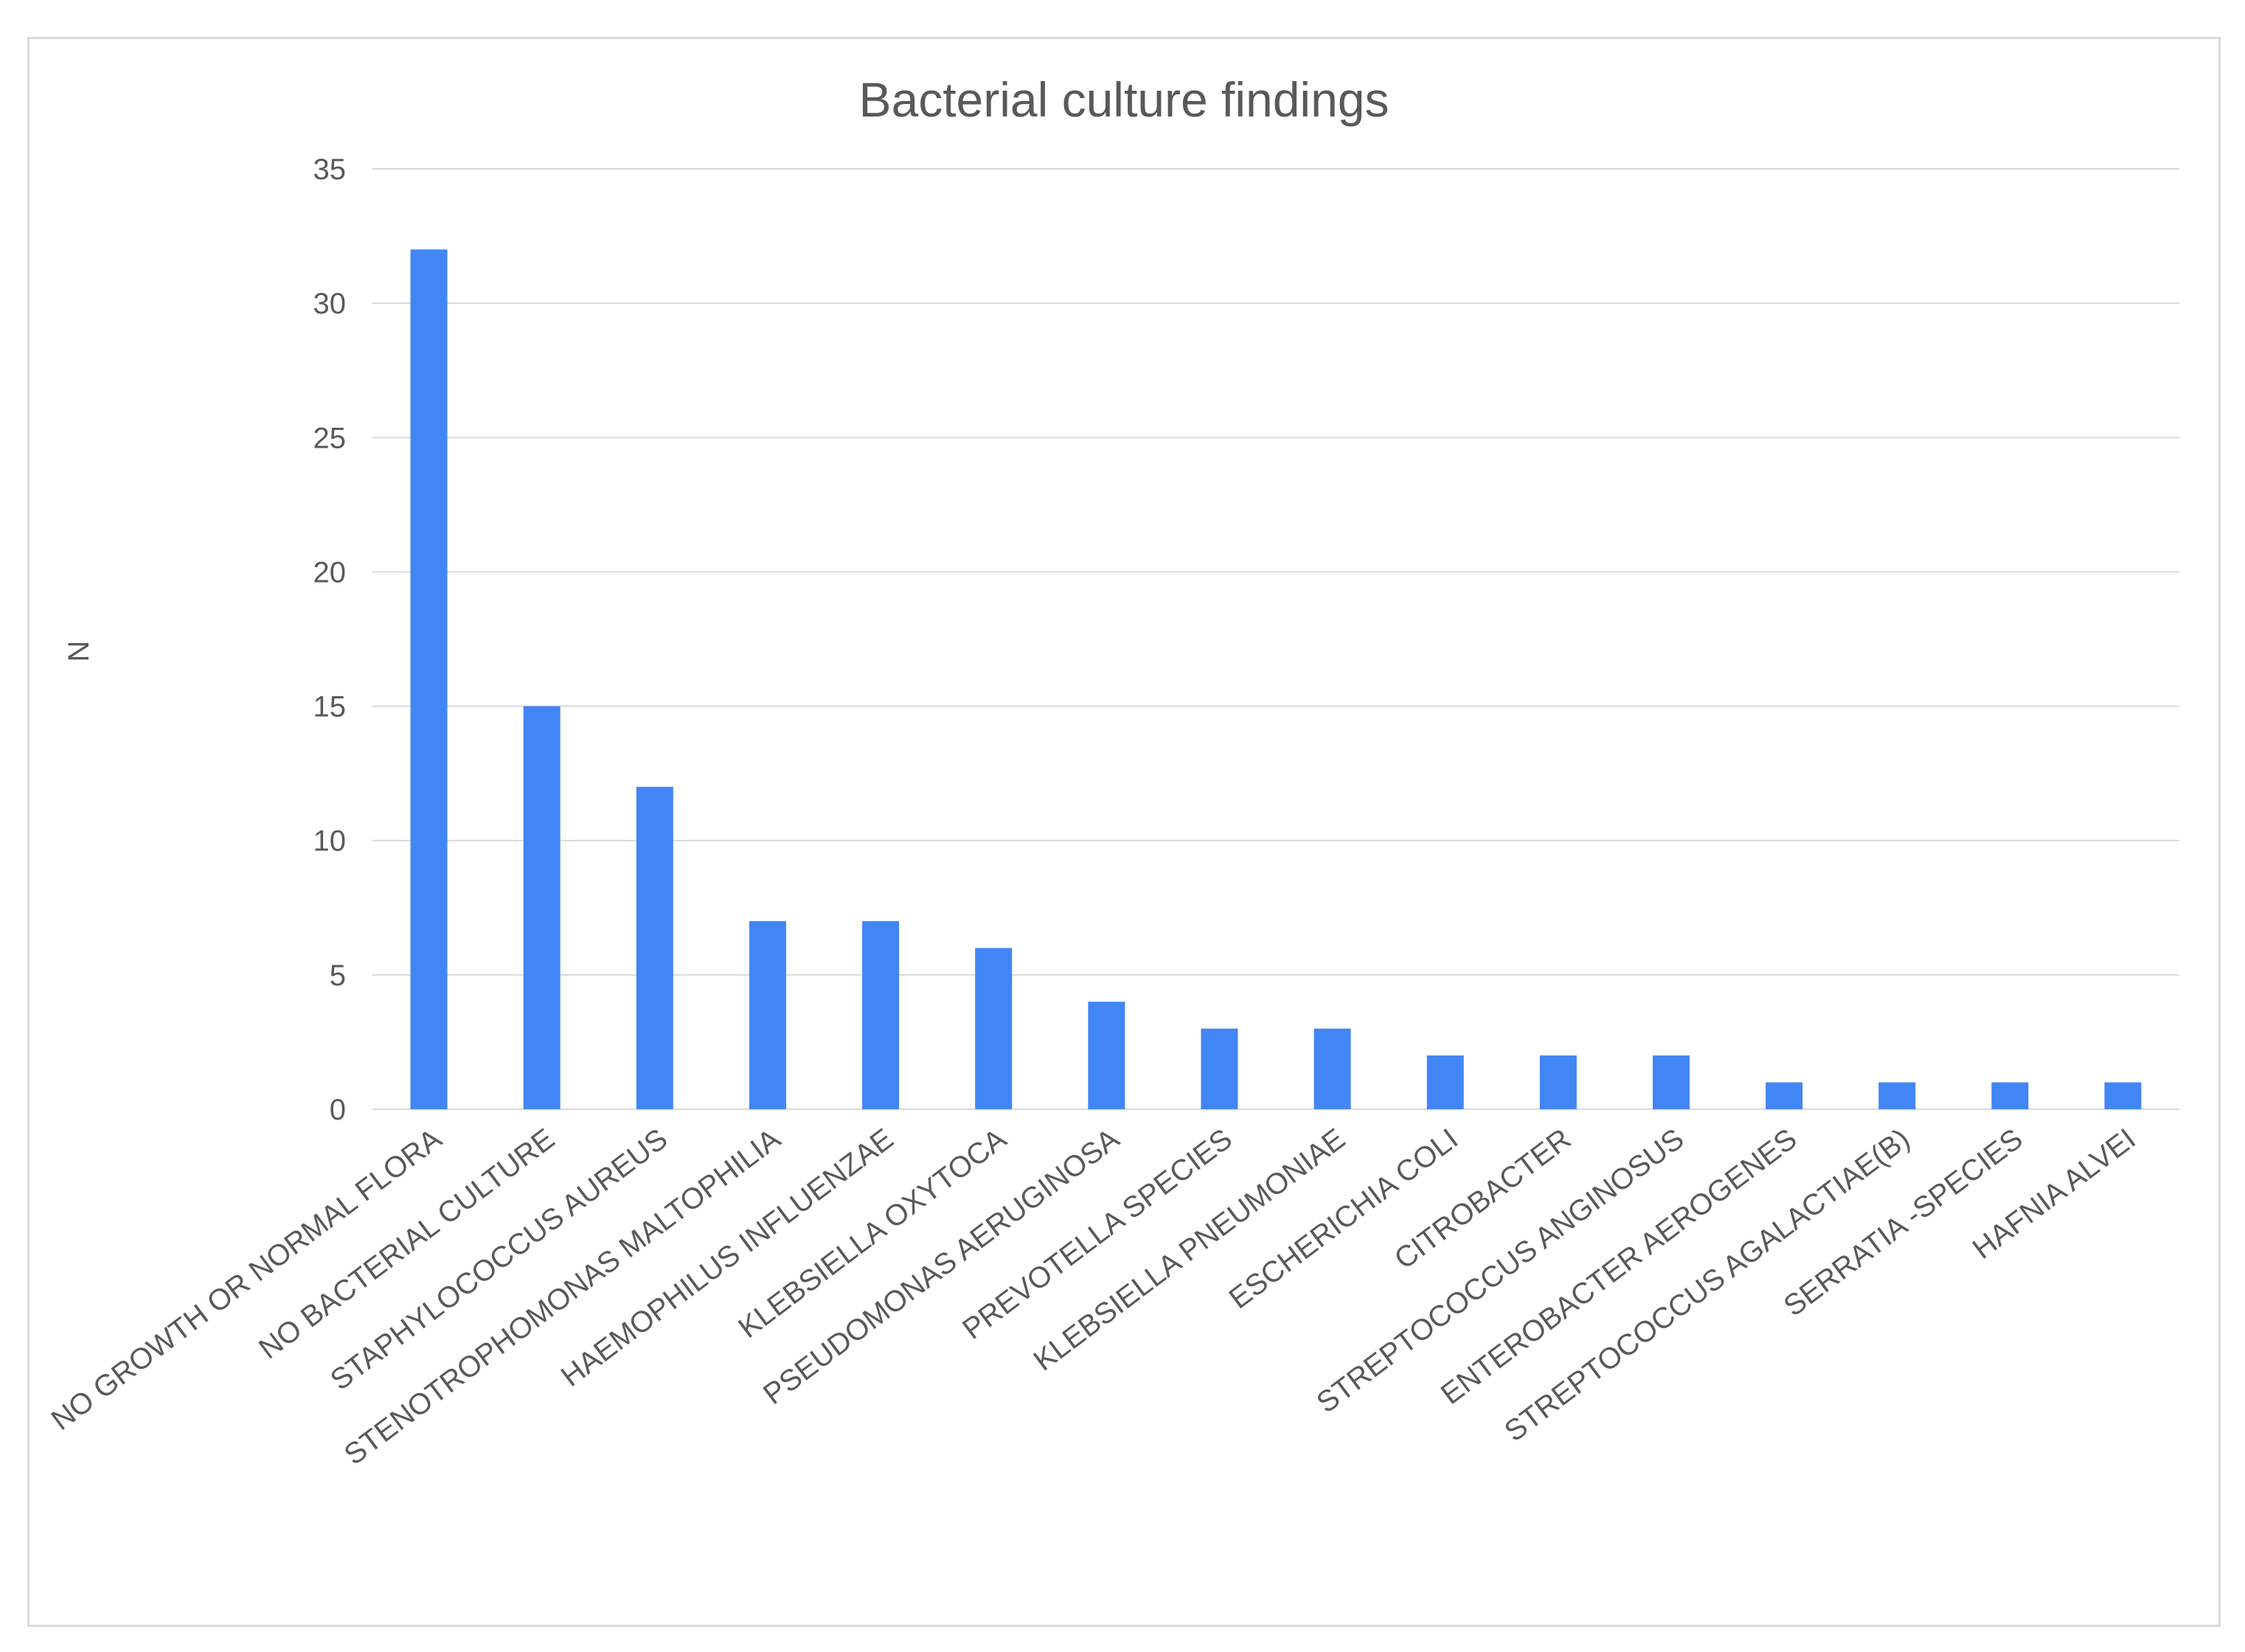 The width and height of the screenshot is (2245, 1652). Describe the element at coordinates (330, 169) in the screenshot. I see `y-tick-label: 35` at that location.